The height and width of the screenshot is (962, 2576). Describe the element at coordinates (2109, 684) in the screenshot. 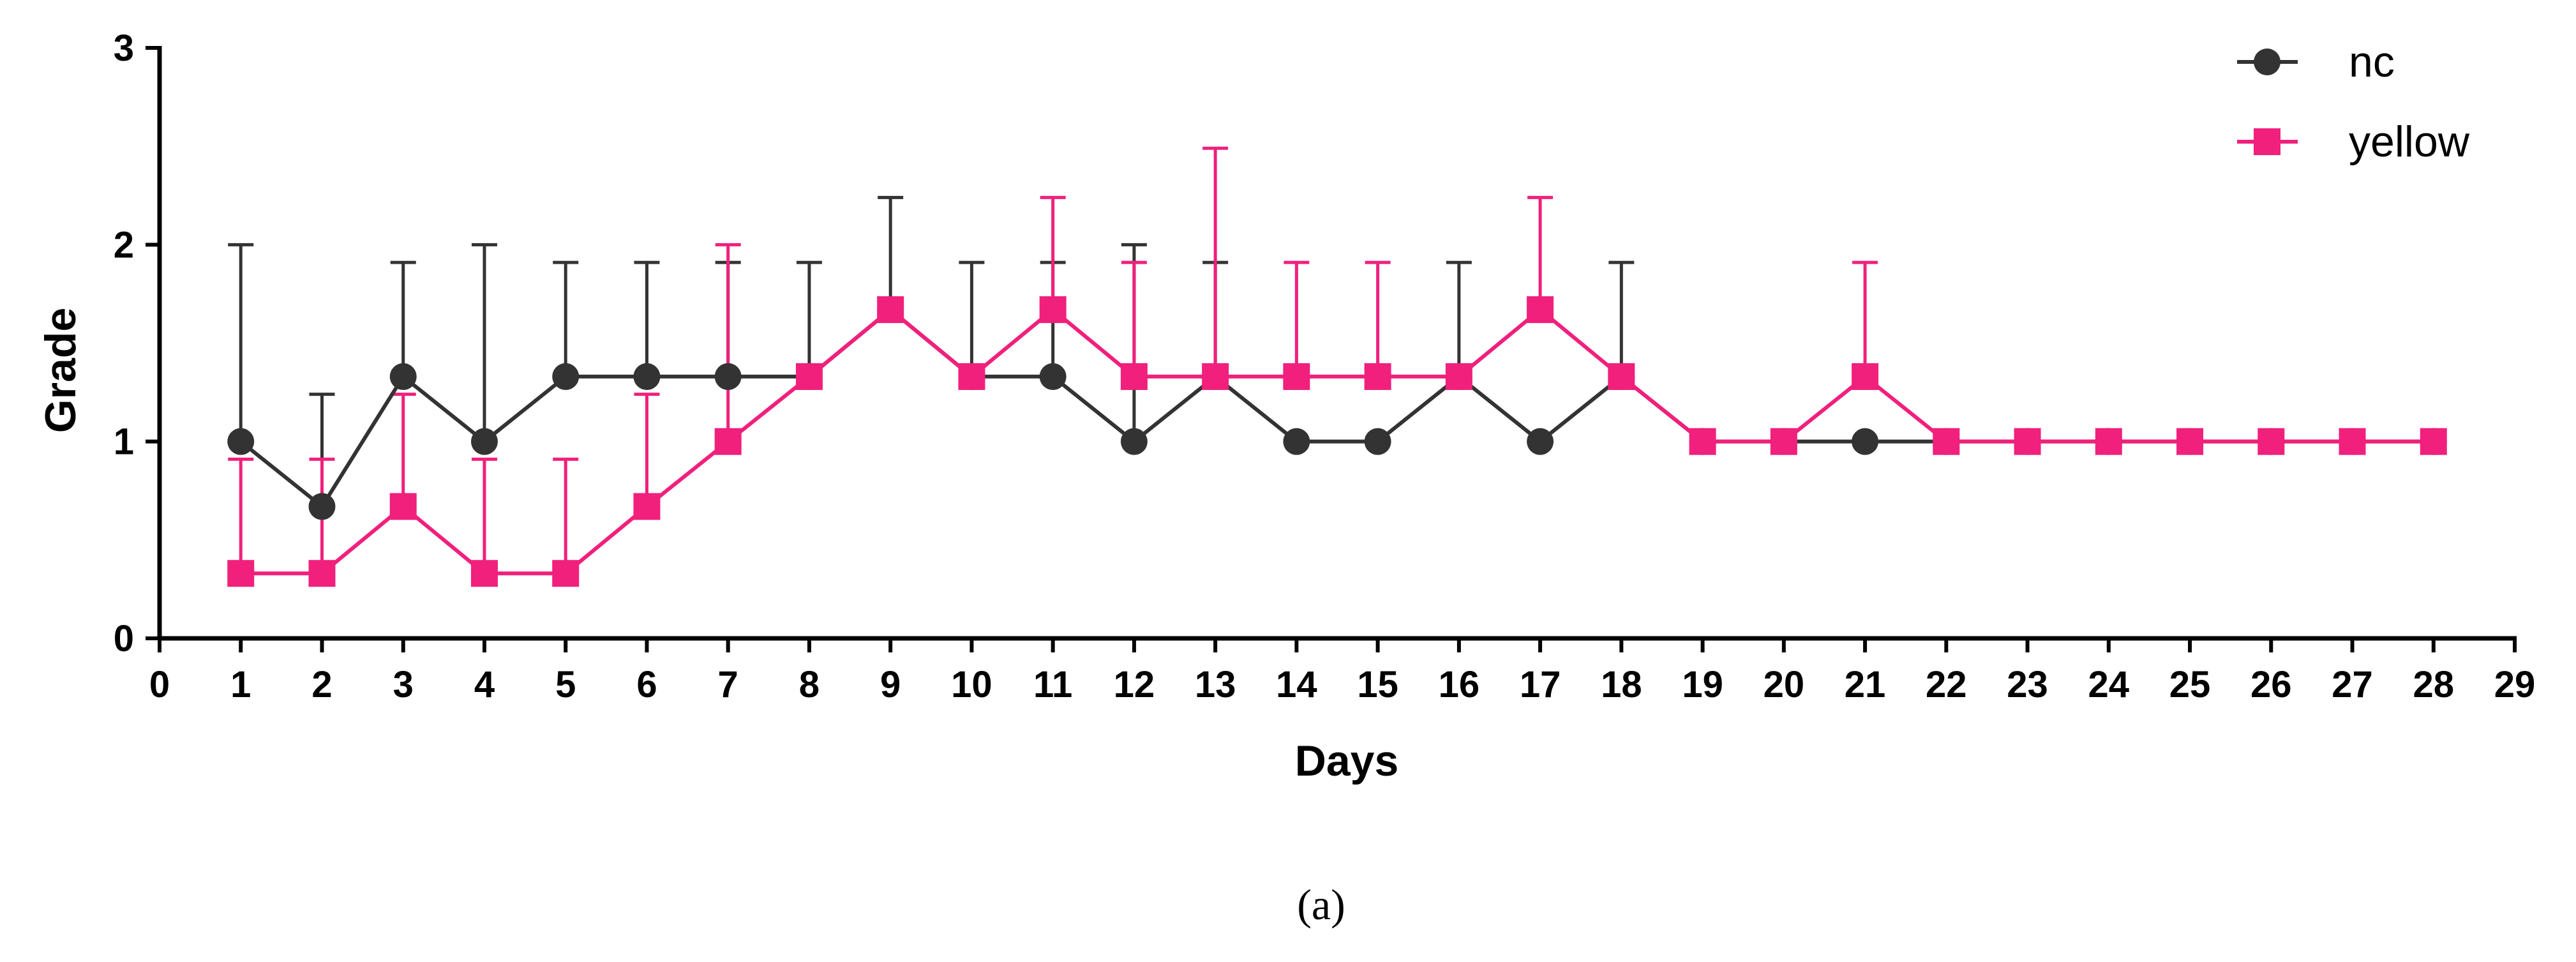

I see `x-tick-label-24: 24` at that location.